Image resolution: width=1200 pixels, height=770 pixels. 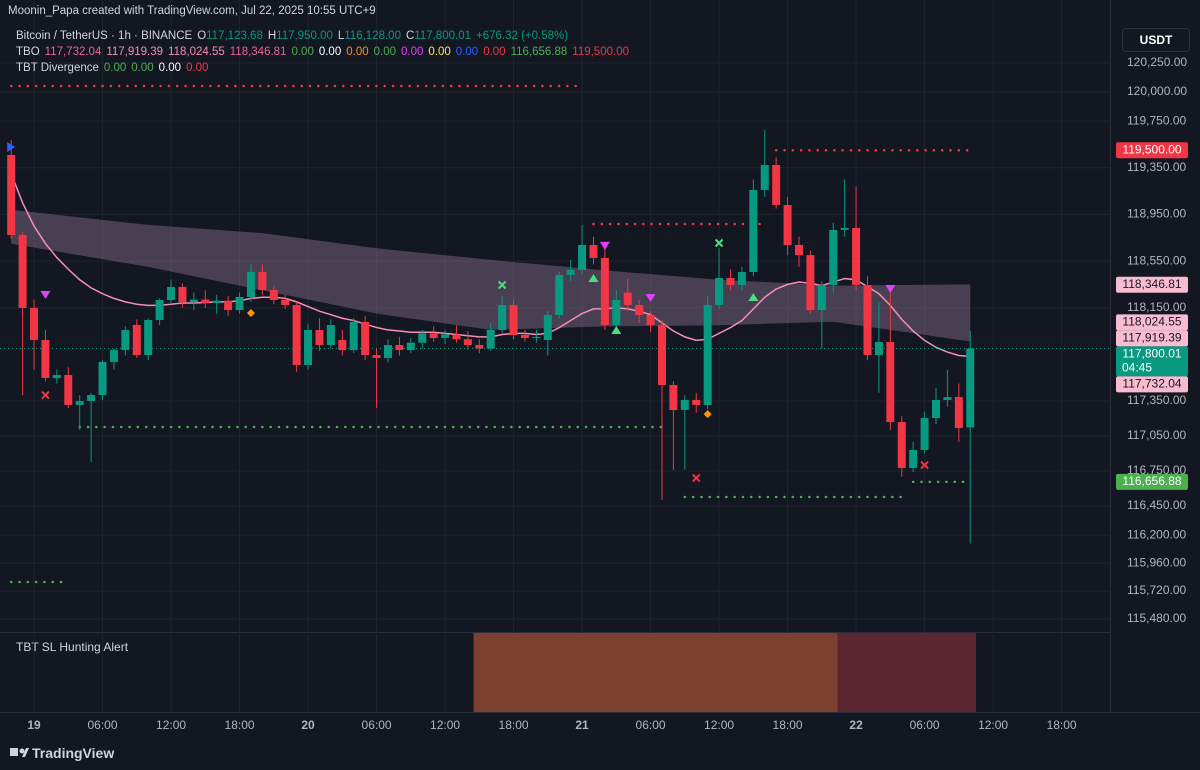 What do you see at coordinates (1156, 120) in the screenshot?
I see `y-tick-label: 119,750.00` at bounding box center [1156, 120].